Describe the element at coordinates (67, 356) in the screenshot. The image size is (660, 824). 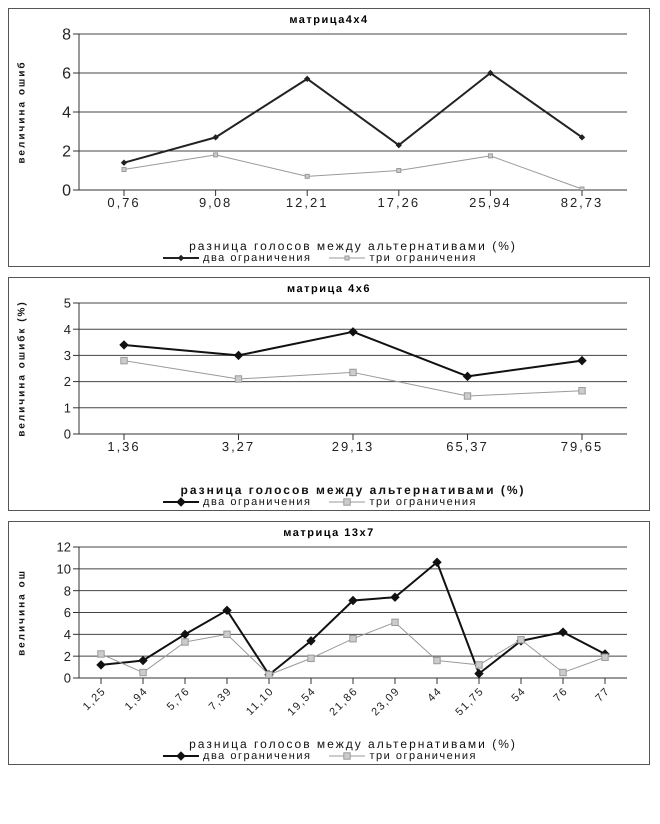
I see `y-tick-label: 3` at that location.